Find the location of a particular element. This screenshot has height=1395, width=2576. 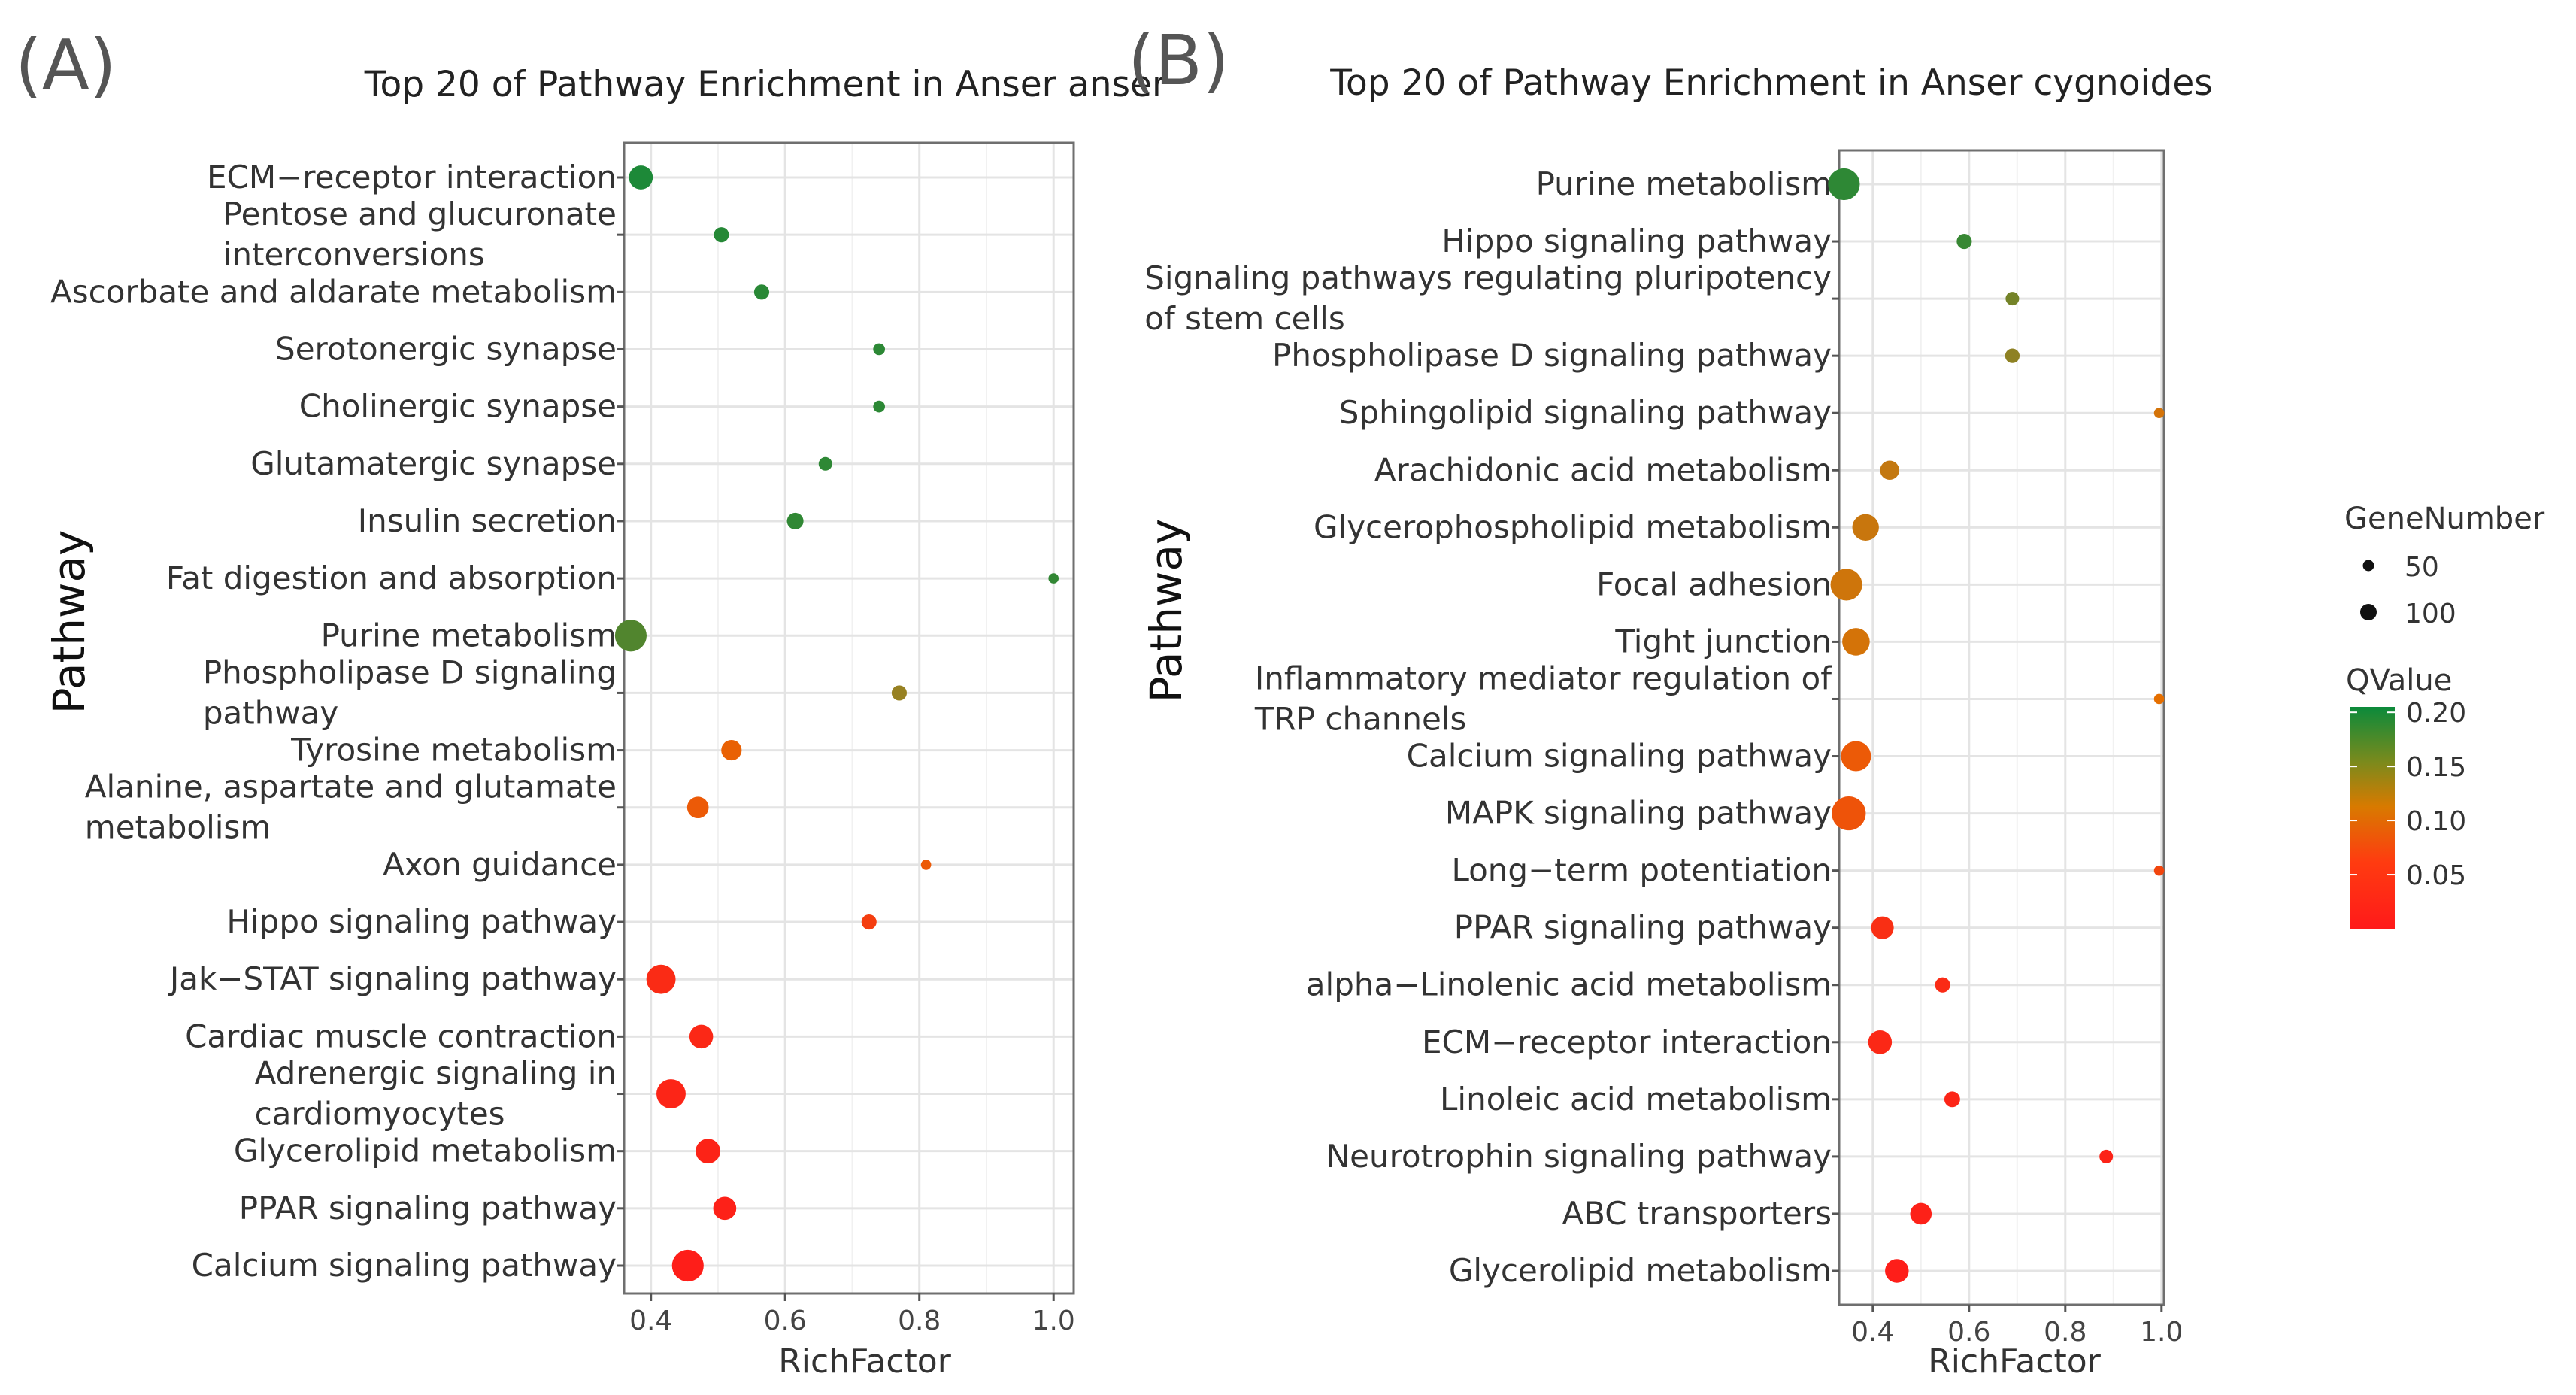

legend-size-keys: 50 100 is located at coordinates (2408, 590).